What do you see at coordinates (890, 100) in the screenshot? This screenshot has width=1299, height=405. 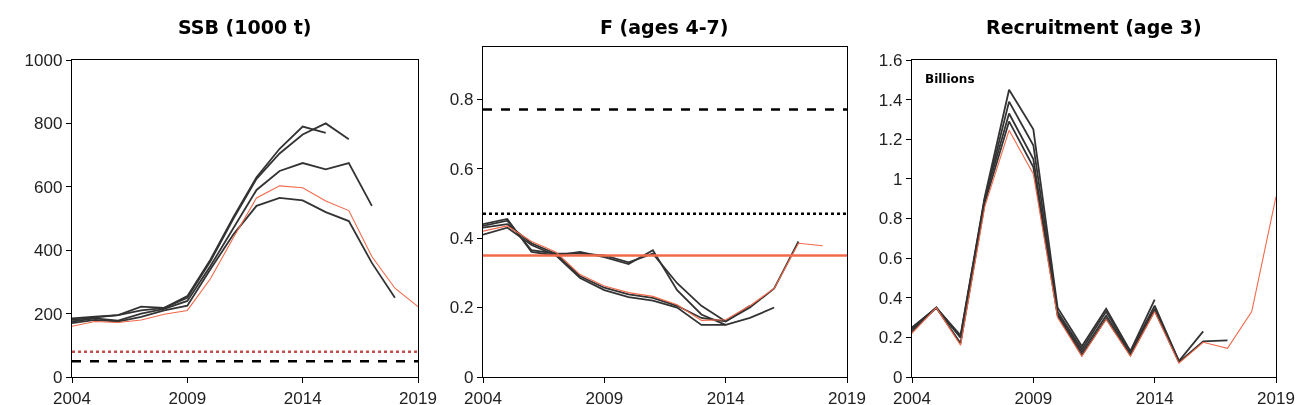 I see `y-tick-label: 1.4` at bounding box center [890, 100].